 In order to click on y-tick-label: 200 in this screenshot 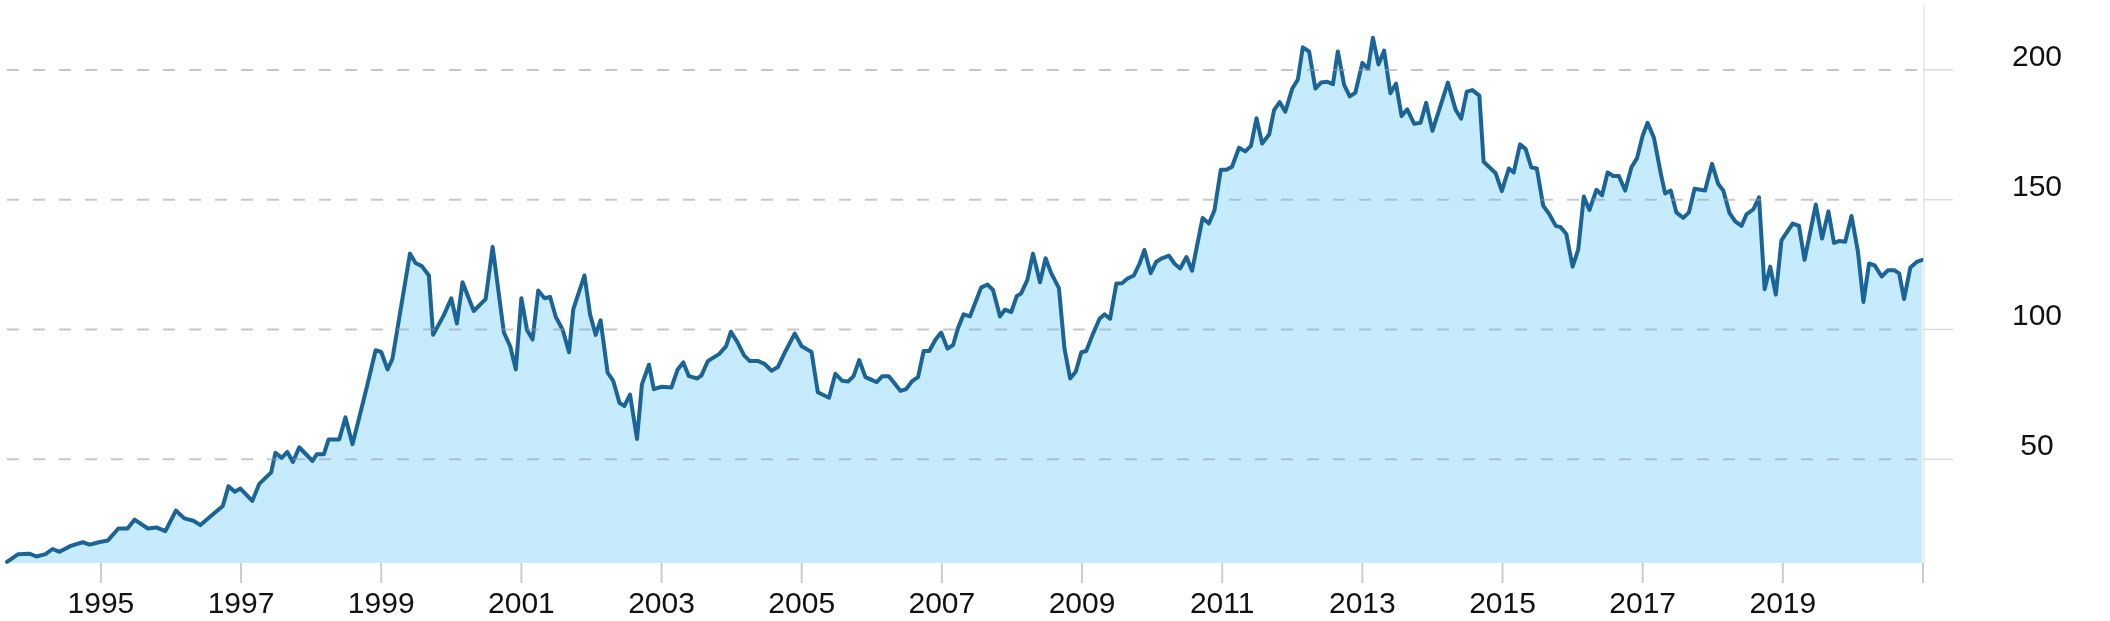, I will do `click(2037, 55)`.